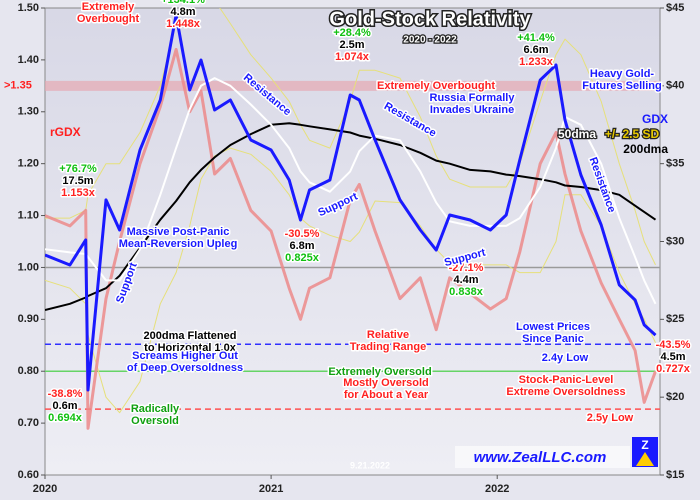 This screenshot has height=500, width=700. I want to click on annotation: 0.727x, so click(673, 369).